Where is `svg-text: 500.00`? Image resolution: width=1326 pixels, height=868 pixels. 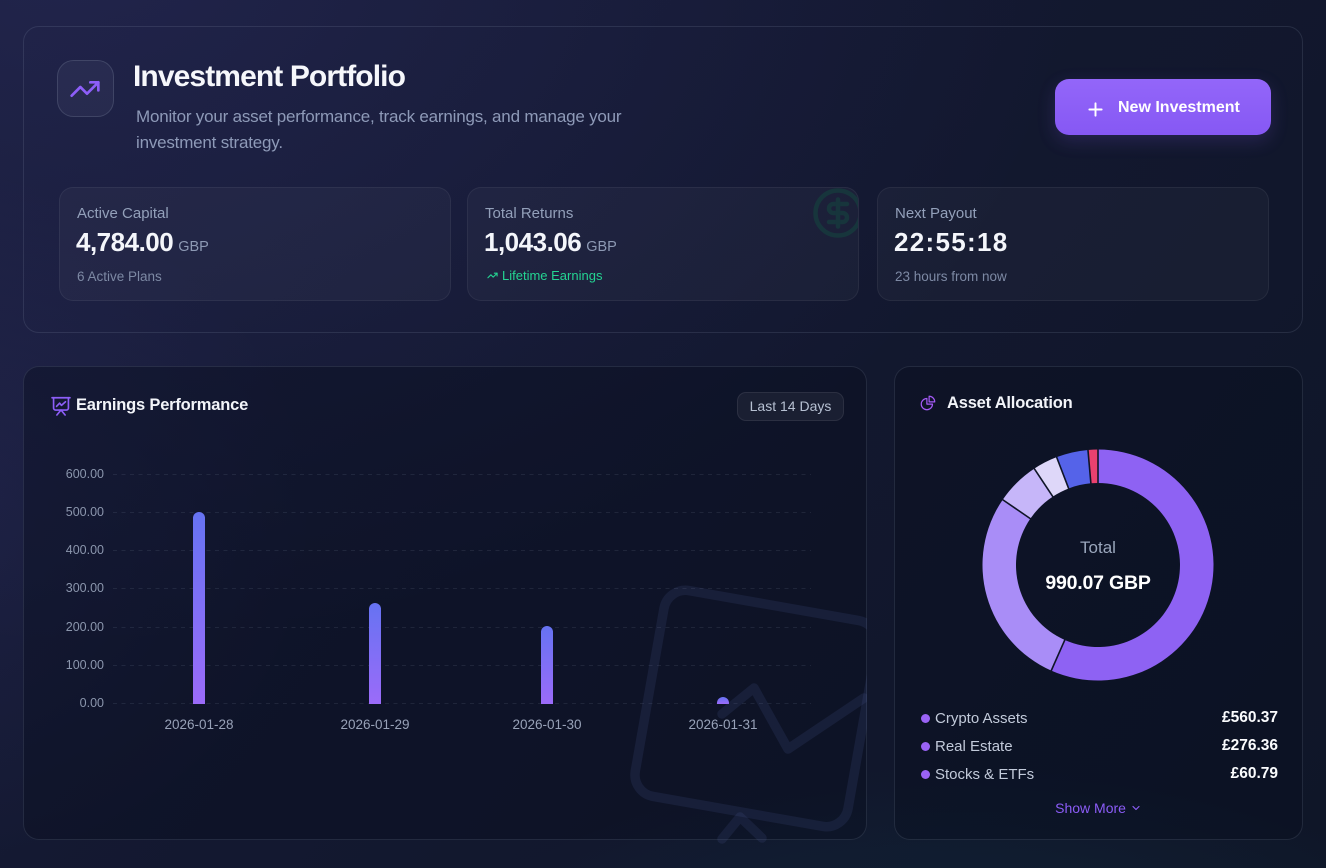
svg-text: 500.00 is located at coordinates (85, 512).